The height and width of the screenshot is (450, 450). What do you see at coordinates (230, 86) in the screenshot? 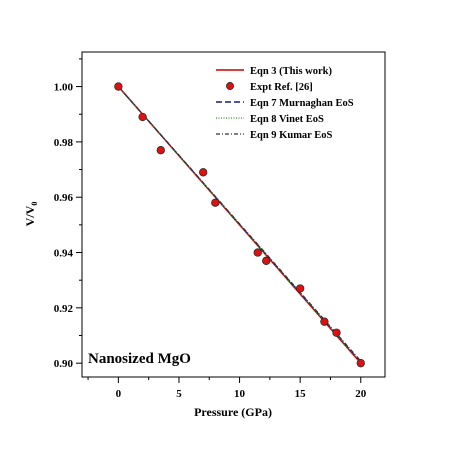
I see `legend-swatch-expt` at bounding box center [230, 86].